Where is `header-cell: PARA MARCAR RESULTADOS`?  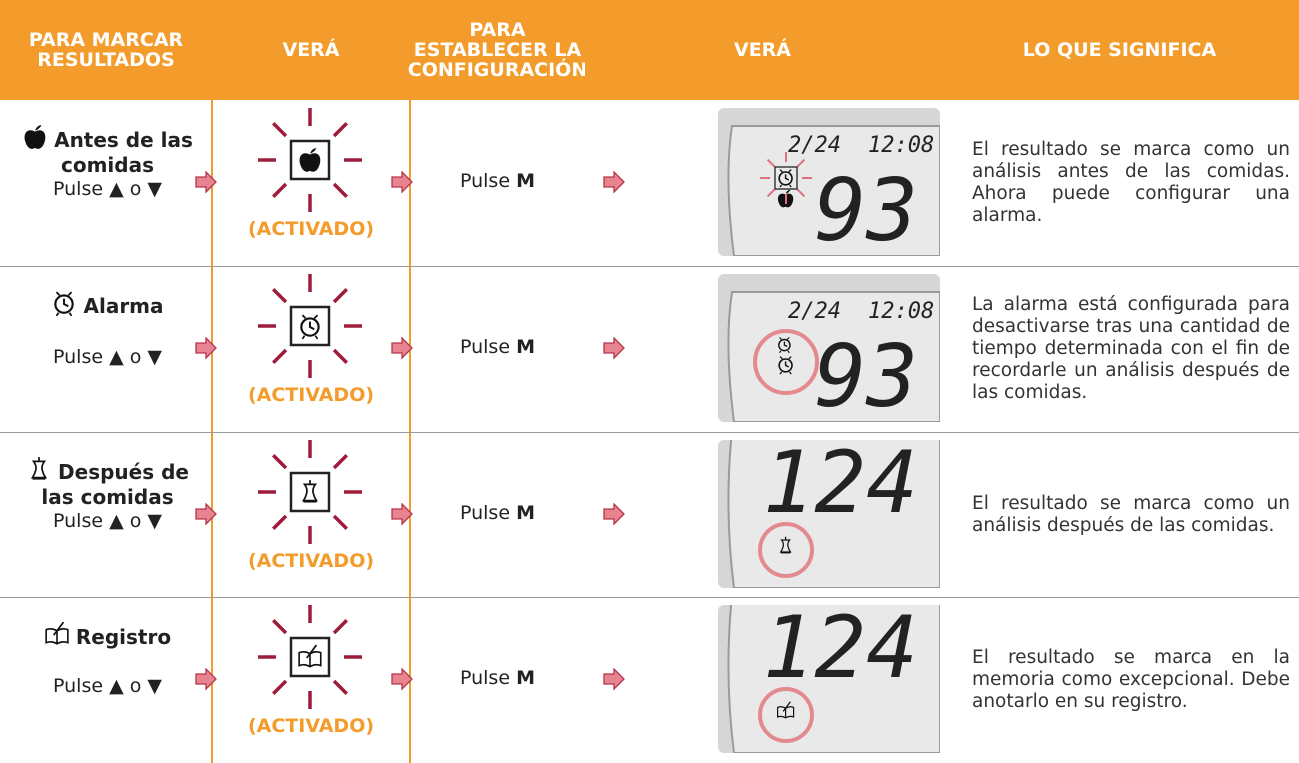
header-cell: PARA MARCAR RESULTADOS is located at coordinates (106, 50).